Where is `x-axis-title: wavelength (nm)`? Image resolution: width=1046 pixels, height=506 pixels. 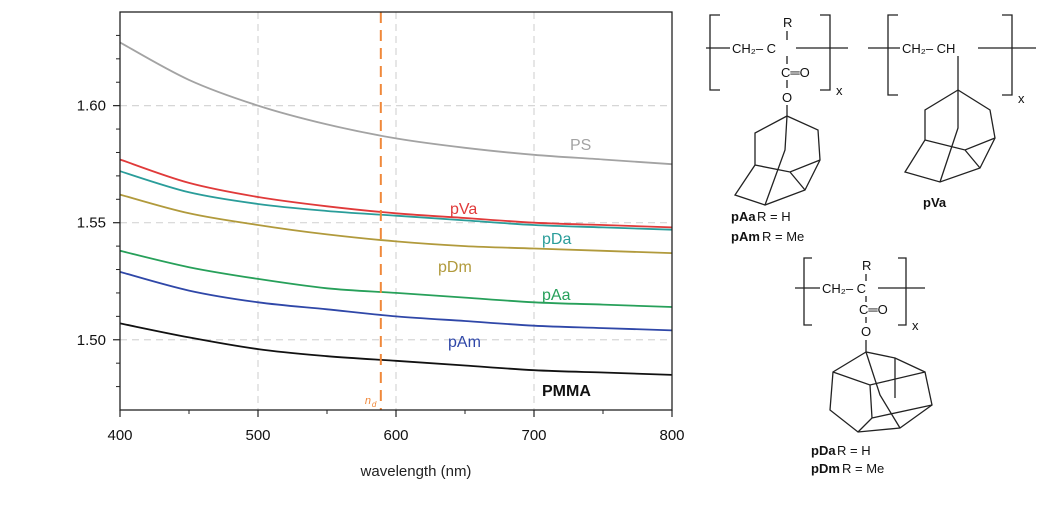
x-axis-title: wavelength (nm) is located at coordinates (416, 471).